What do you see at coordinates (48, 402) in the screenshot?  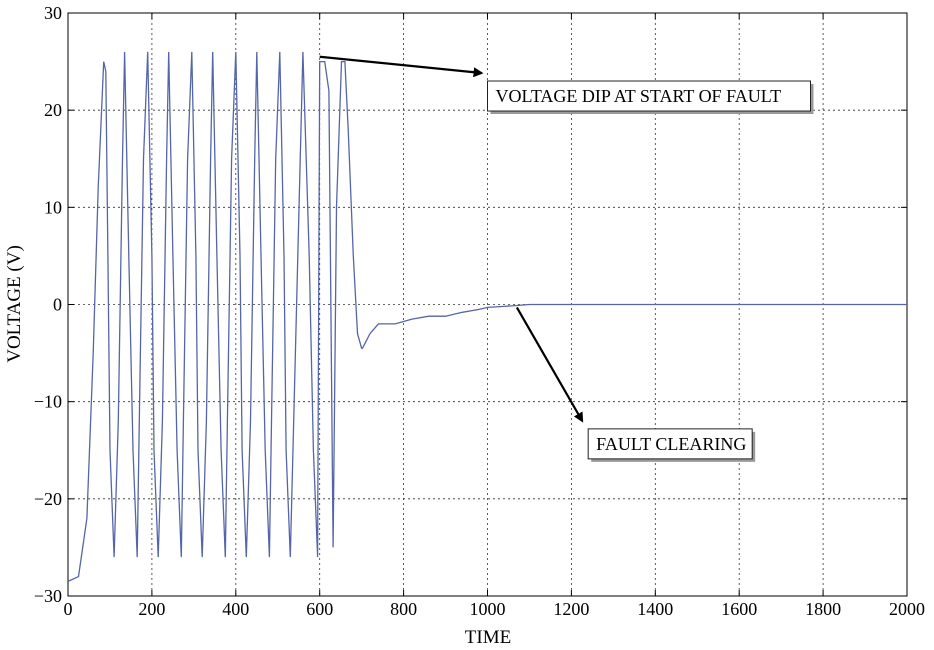 I see `y-tick-label: −10` at bounding box center [48, 402].